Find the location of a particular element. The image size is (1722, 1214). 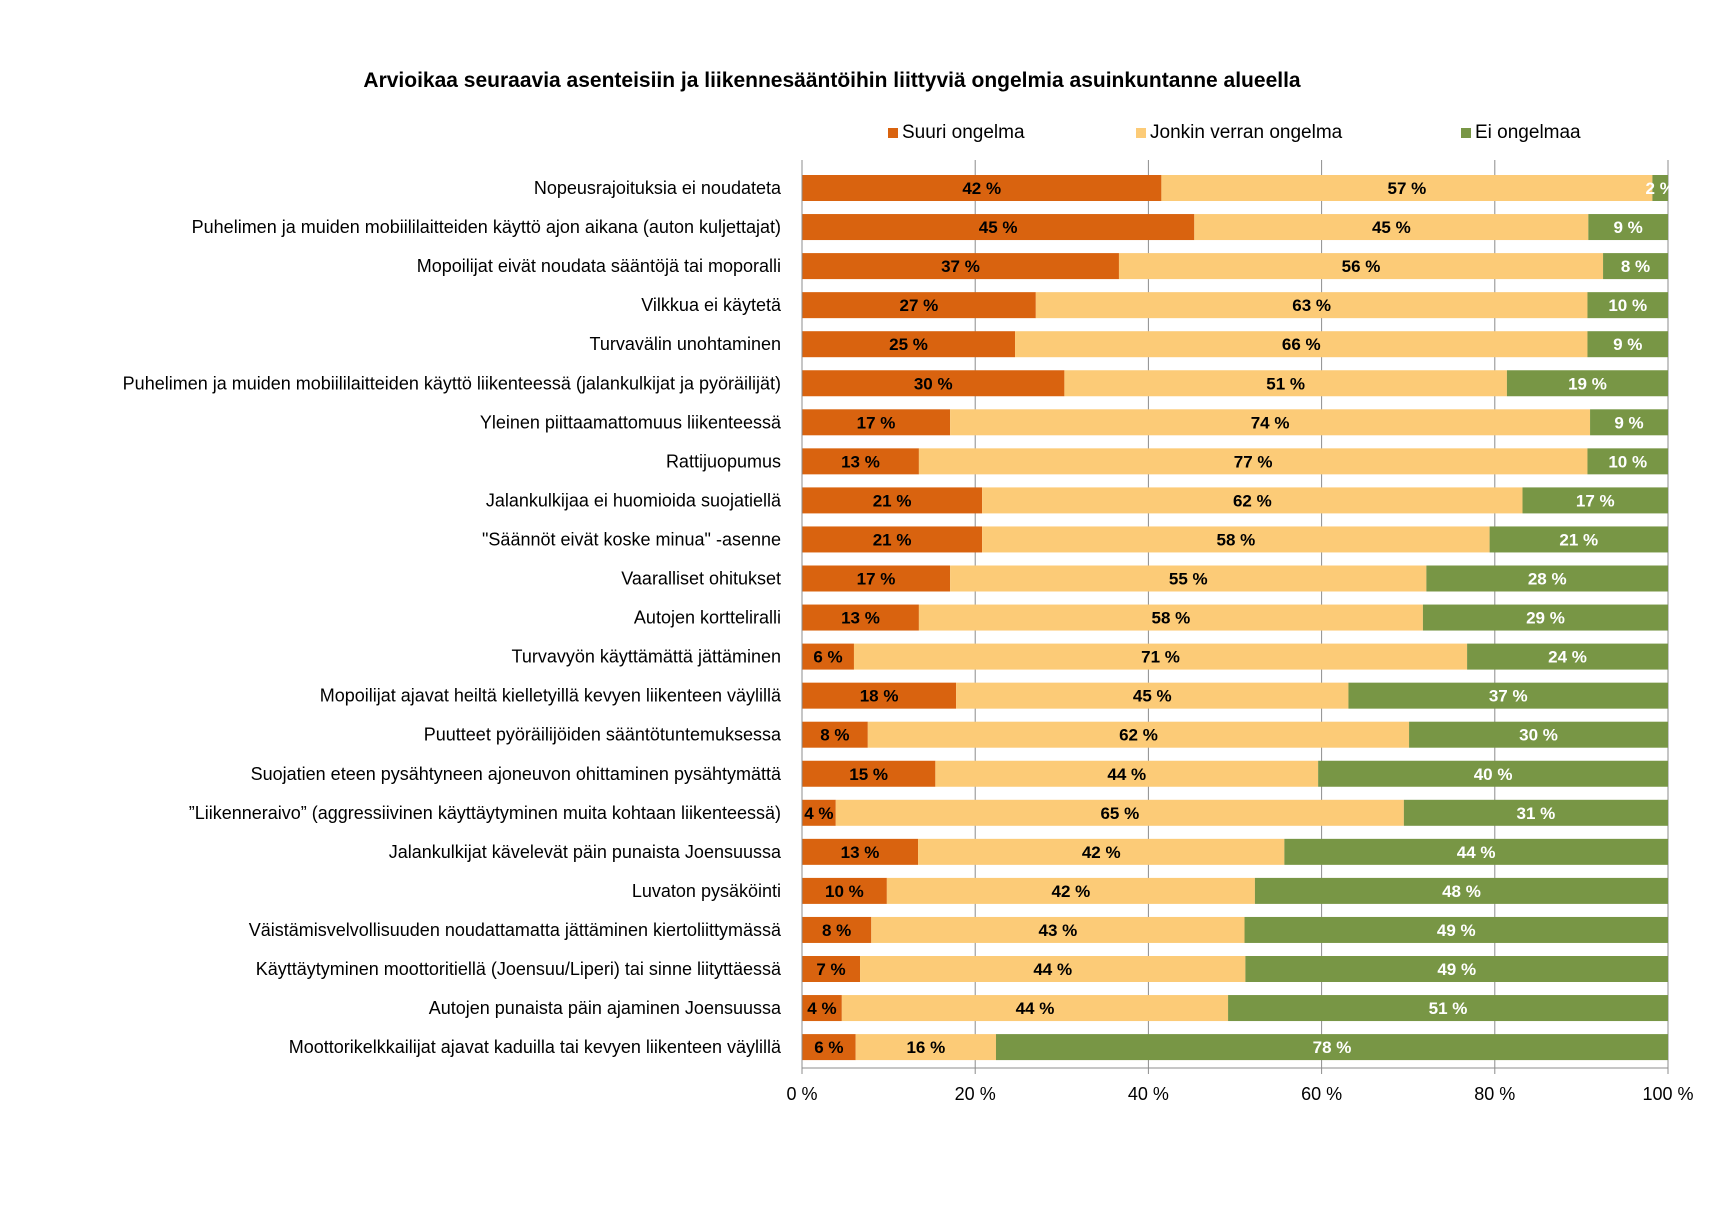

category-label: Vaaralliset ohitukset is located at coordinates (701, 579).